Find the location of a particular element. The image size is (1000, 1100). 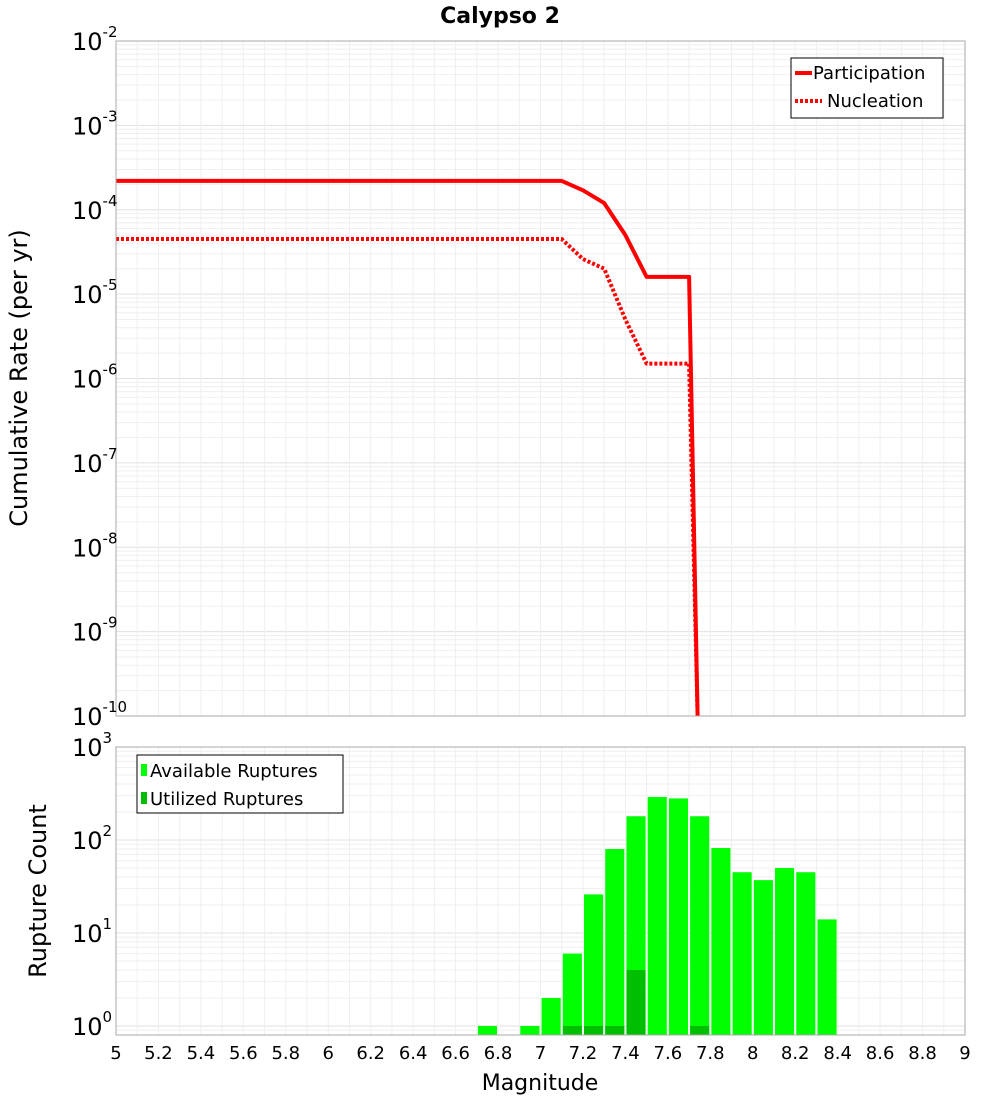

available-legend-label: Available Ruptures is located at coordinates (234, 771).